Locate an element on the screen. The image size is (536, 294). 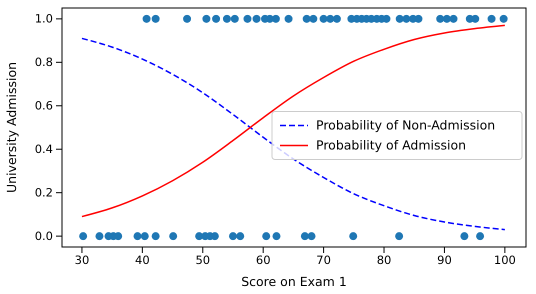
y-tick-label: 0.4 is located at coordinates (43, 149).